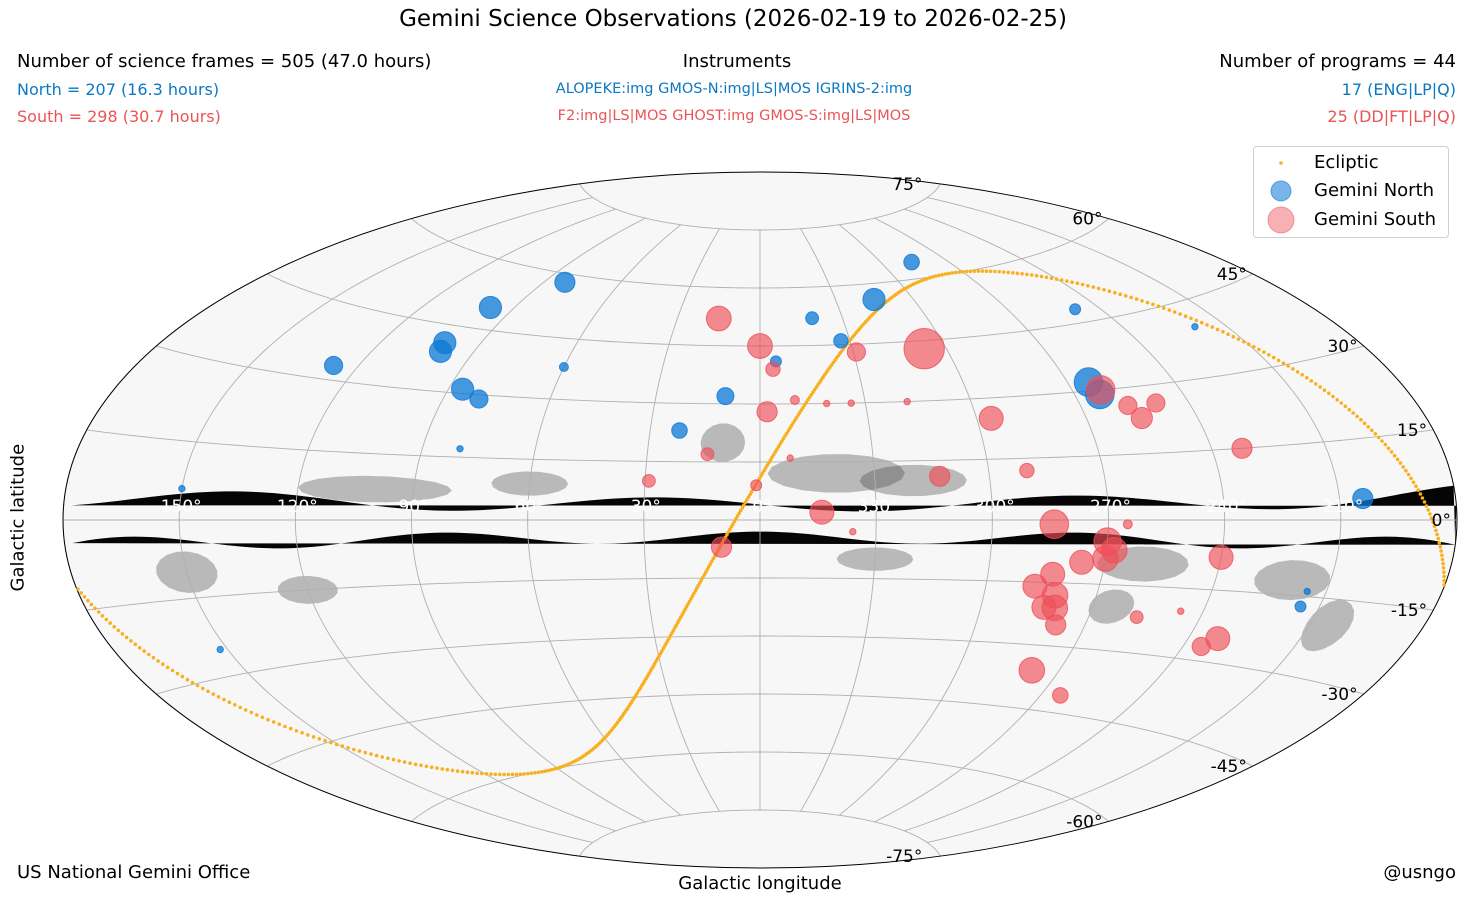 The image size is (1466, 909). I want to click on longitude-line, so click(528, 520).